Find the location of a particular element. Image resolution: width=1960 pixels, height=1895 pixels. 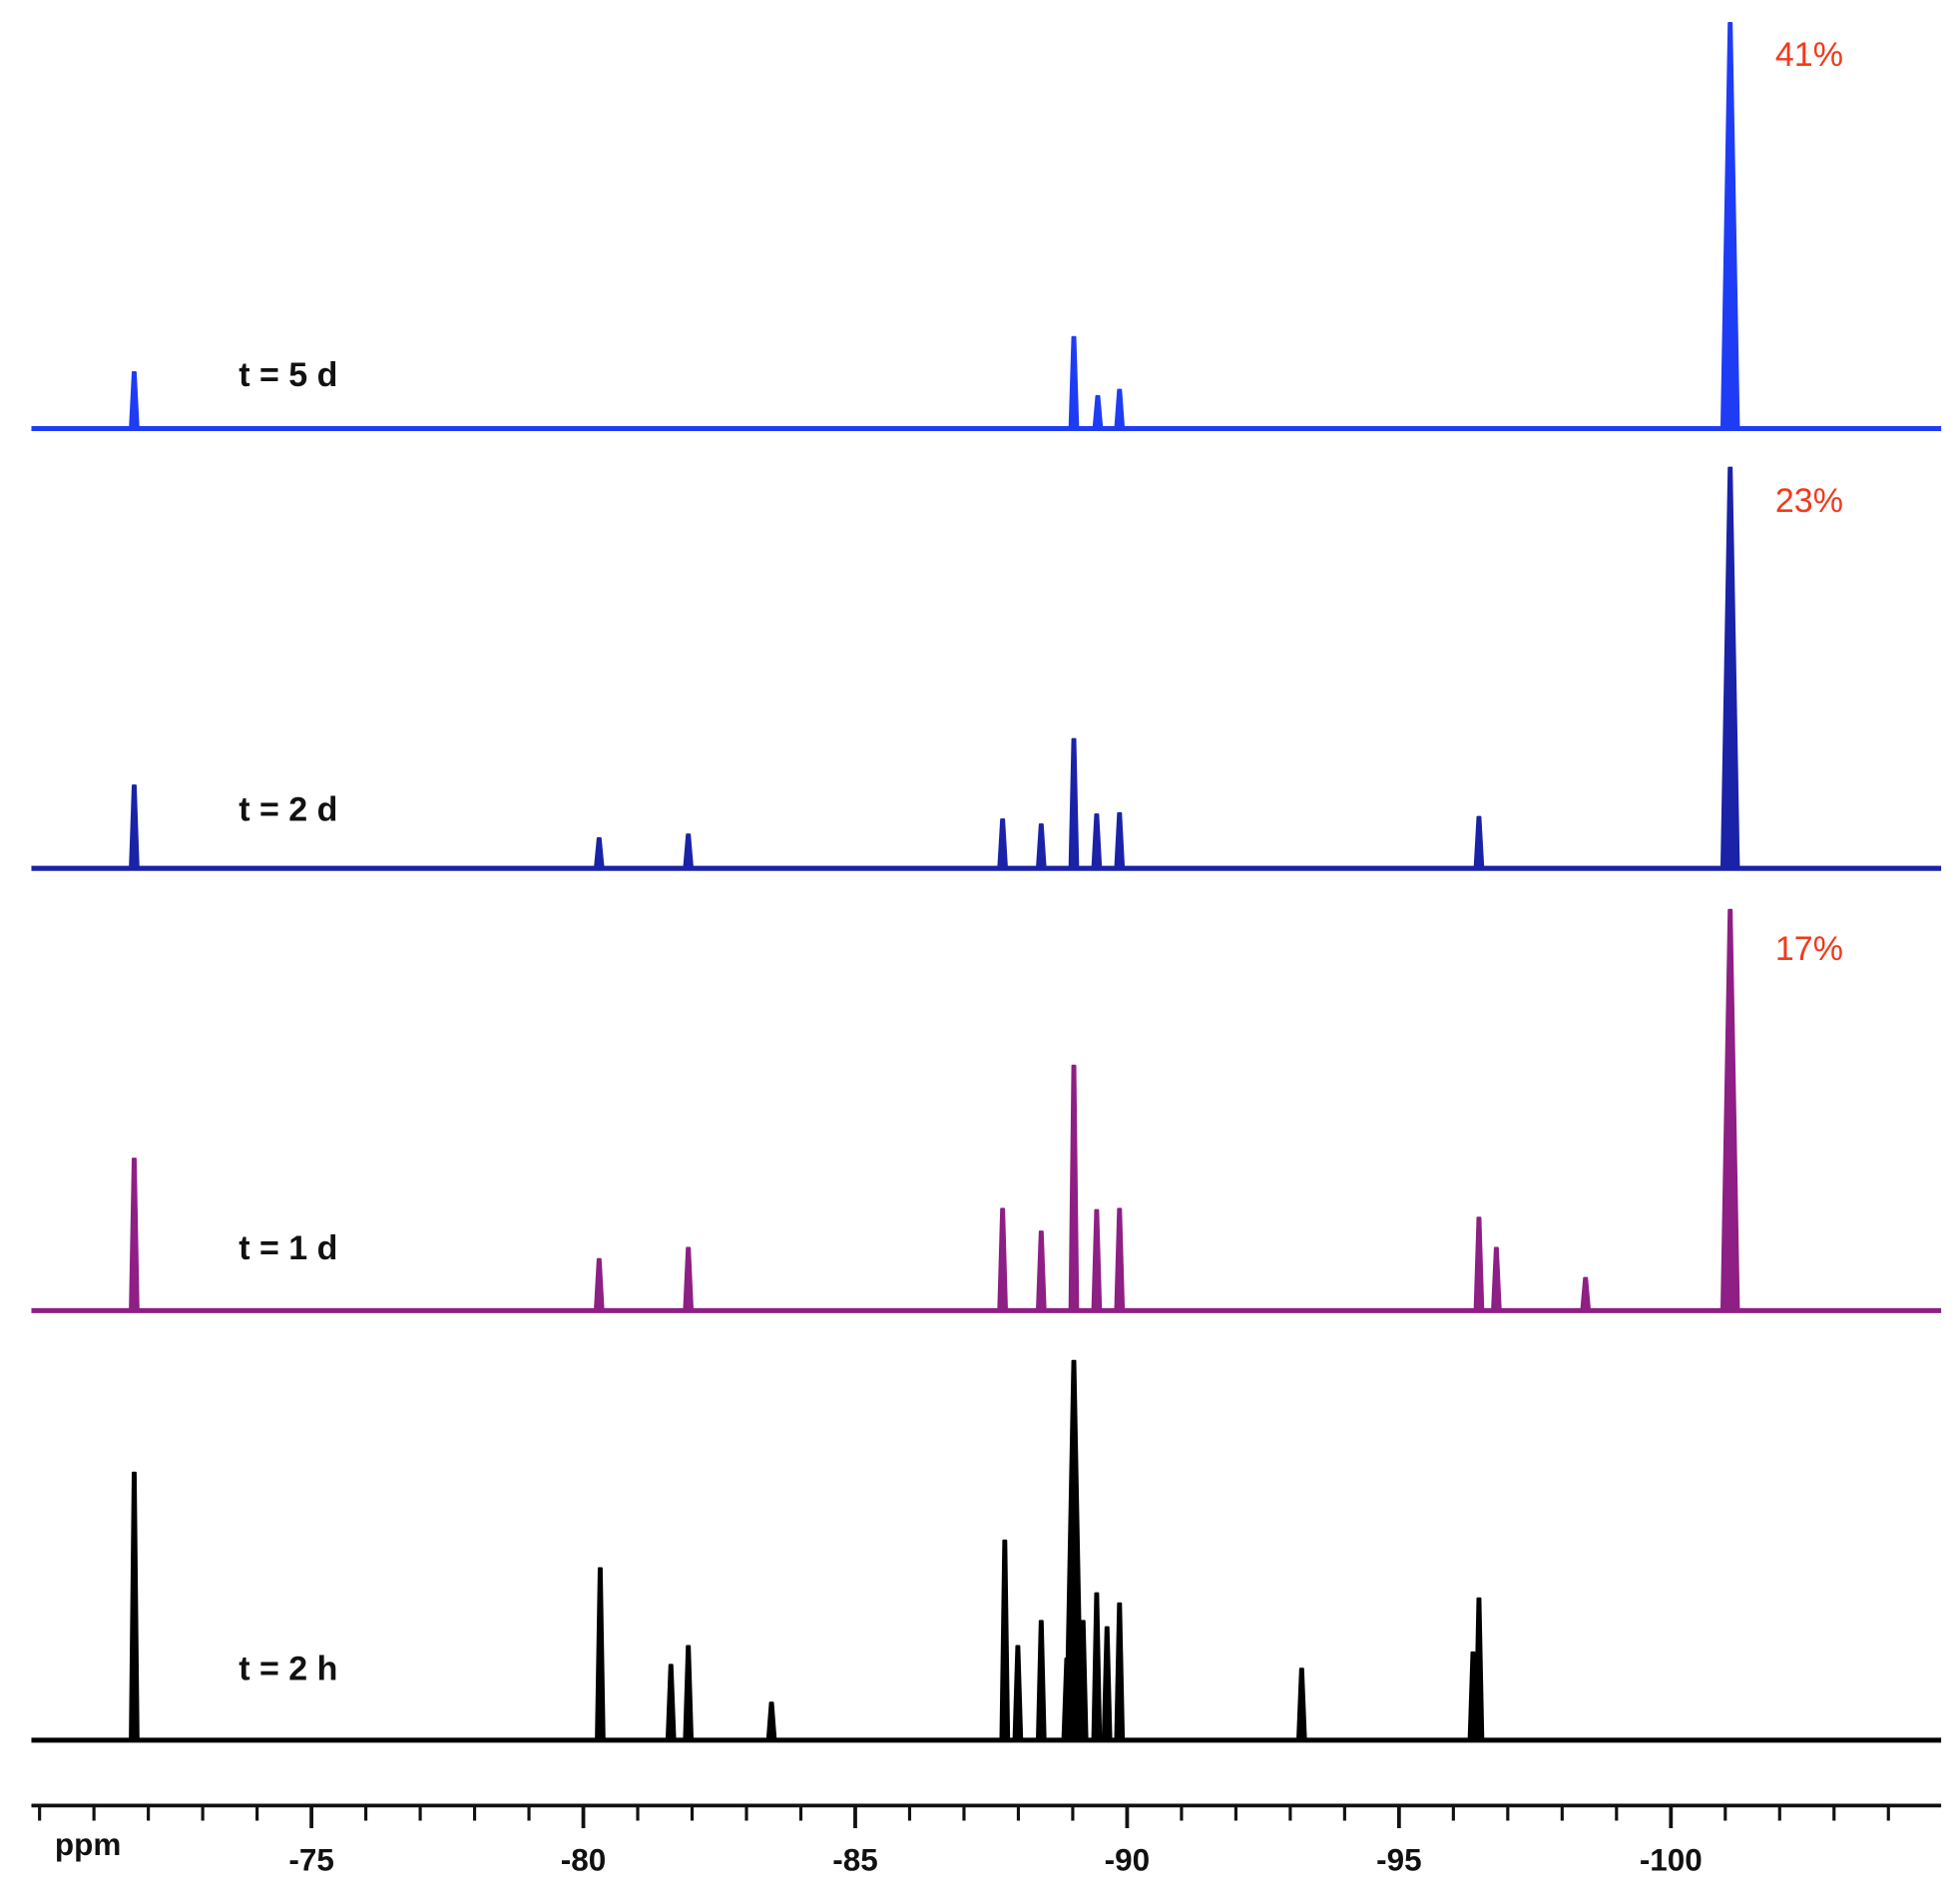

series-label: t = 2 h is located at coordinates (288, 1669).